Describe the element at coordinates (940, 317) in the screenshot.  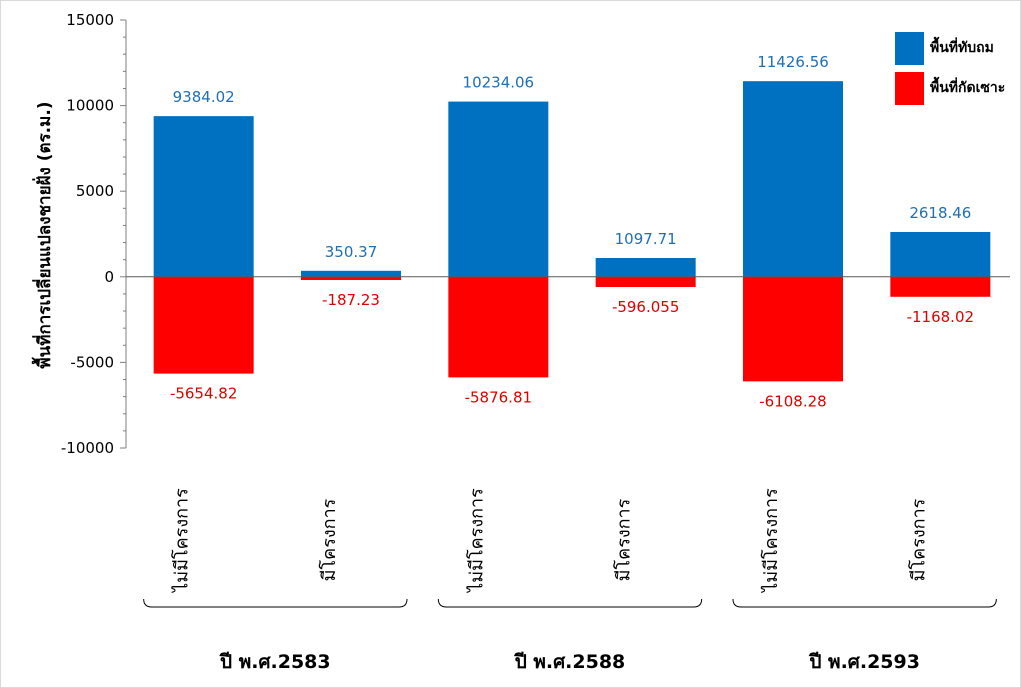
I see `erosion-value-label-5: -1168.02` at that location.